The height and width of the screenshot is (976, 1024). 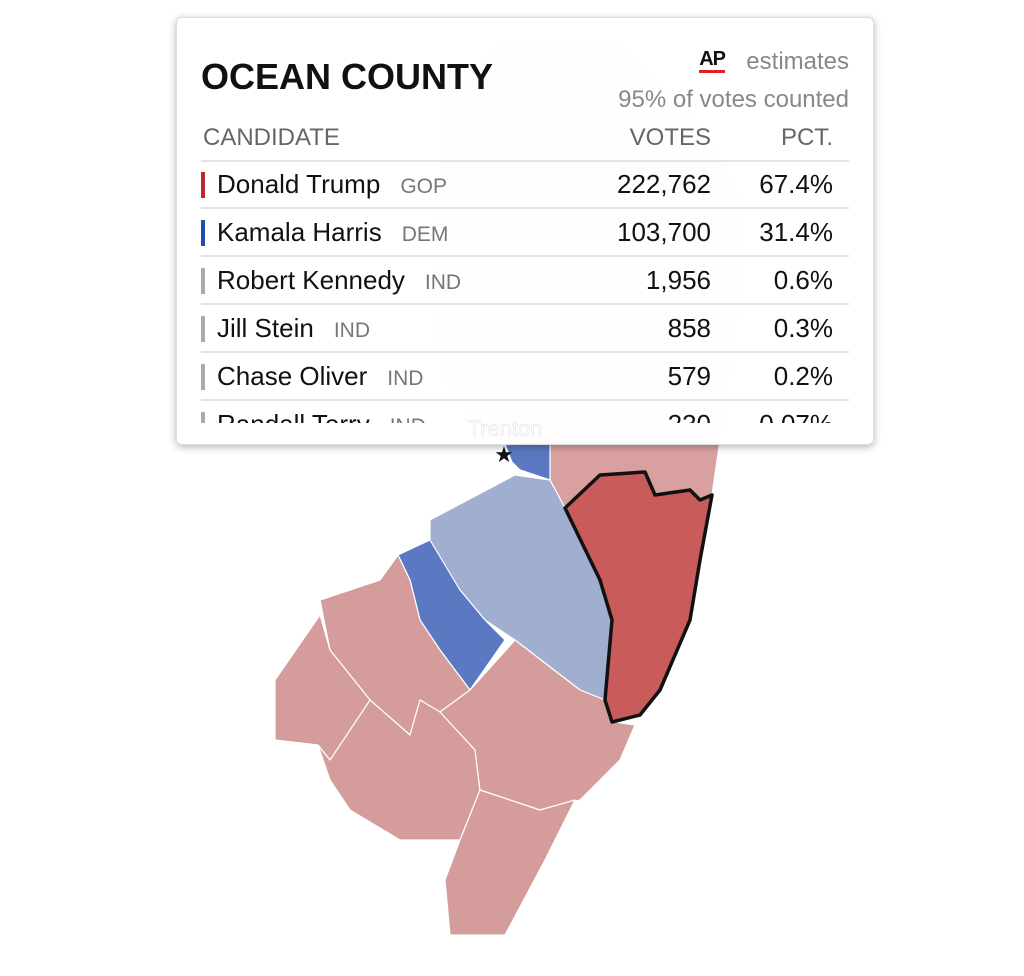 I want to click on candidate-name: Kamala Harris, so click(x=299, y=232).